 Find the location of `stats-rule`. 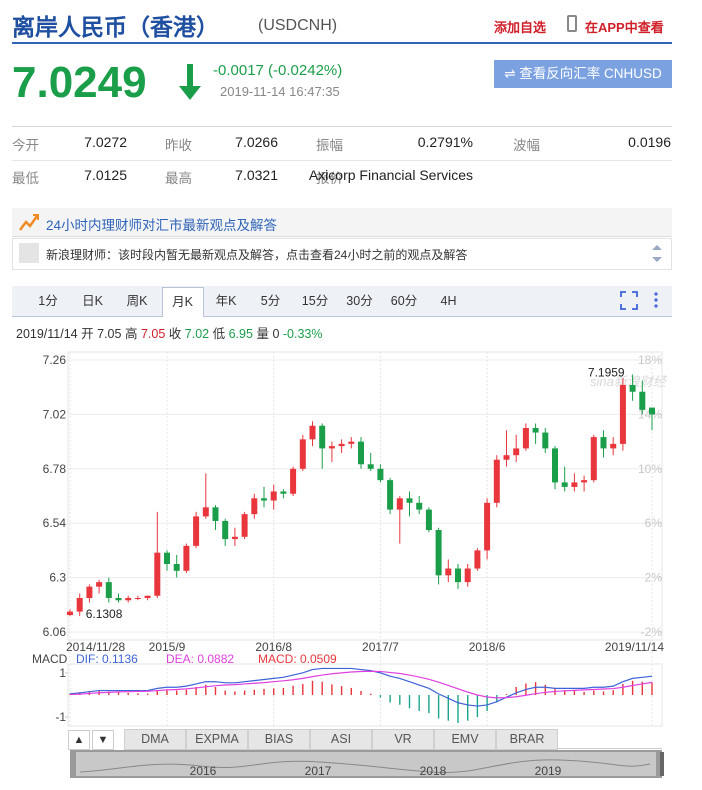

stats-rule is located at coordinates (342, 126).